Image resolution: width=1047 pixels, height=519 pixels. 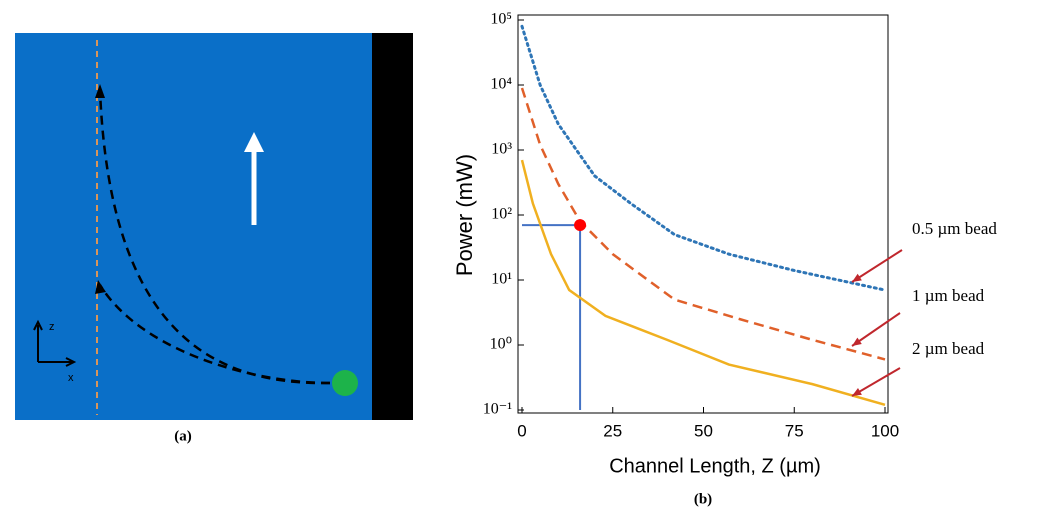 What do you see at coordinates (464, 215) in the screenshot?
I see `y-axis-label: Power (mW)` at bounding box center [464, 215].